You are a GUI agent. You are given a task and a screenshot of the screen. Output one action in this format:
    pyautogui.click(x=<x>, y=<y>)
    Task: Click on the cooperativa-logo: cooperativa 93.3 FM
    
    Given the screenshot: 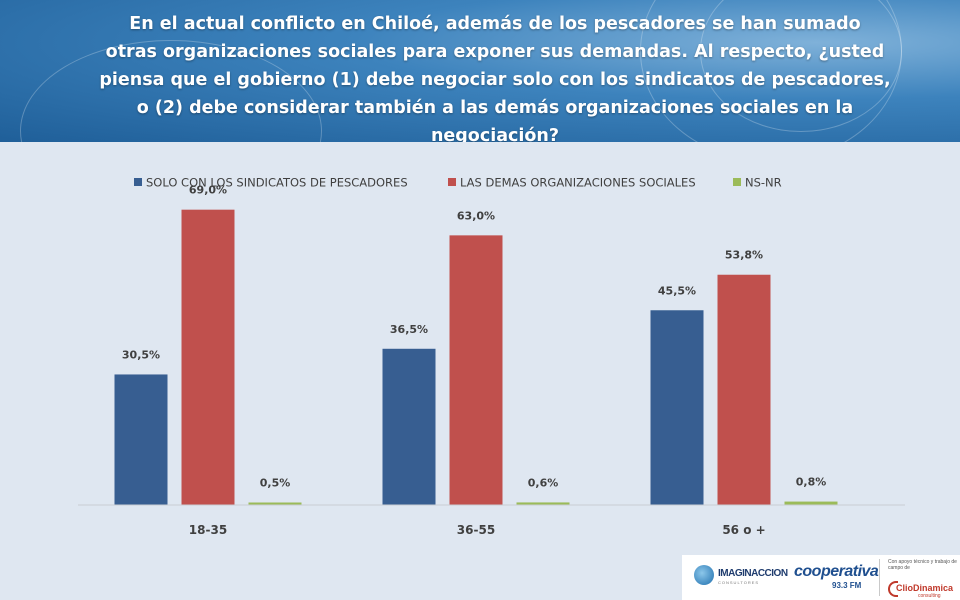 What is the action you would take?
    pyautogui.click(x=836, y=576)
    